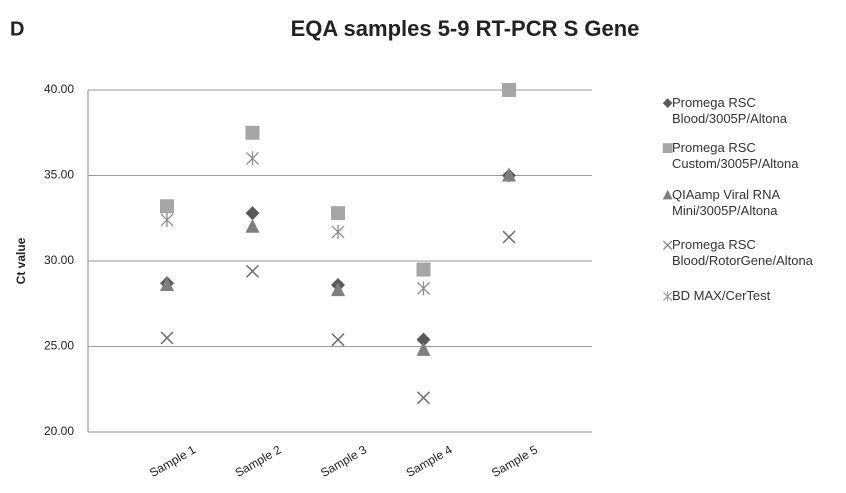  Describe the element at coordinates (429, 461) in the screenshot. I see `x-tick-label: Sample 4` at that location.